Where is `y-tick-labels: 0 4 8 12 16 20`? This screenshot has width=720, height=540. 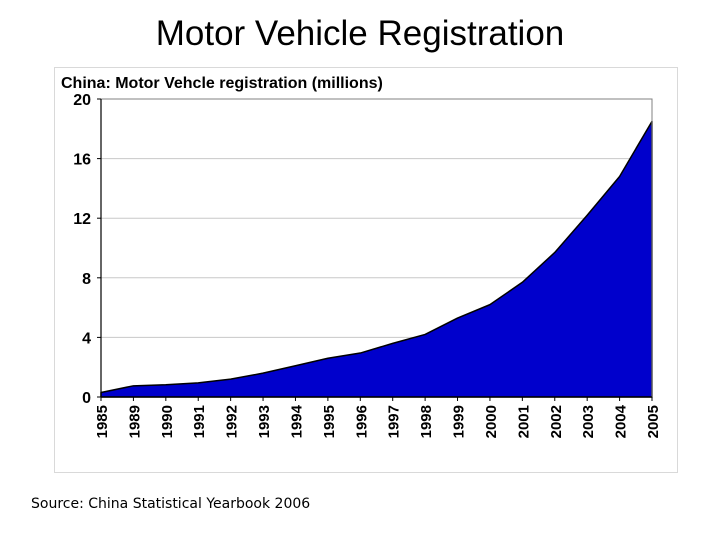 y-tick-labels: 0 4 8 12 16 20 is located at coordinates (82, 249).